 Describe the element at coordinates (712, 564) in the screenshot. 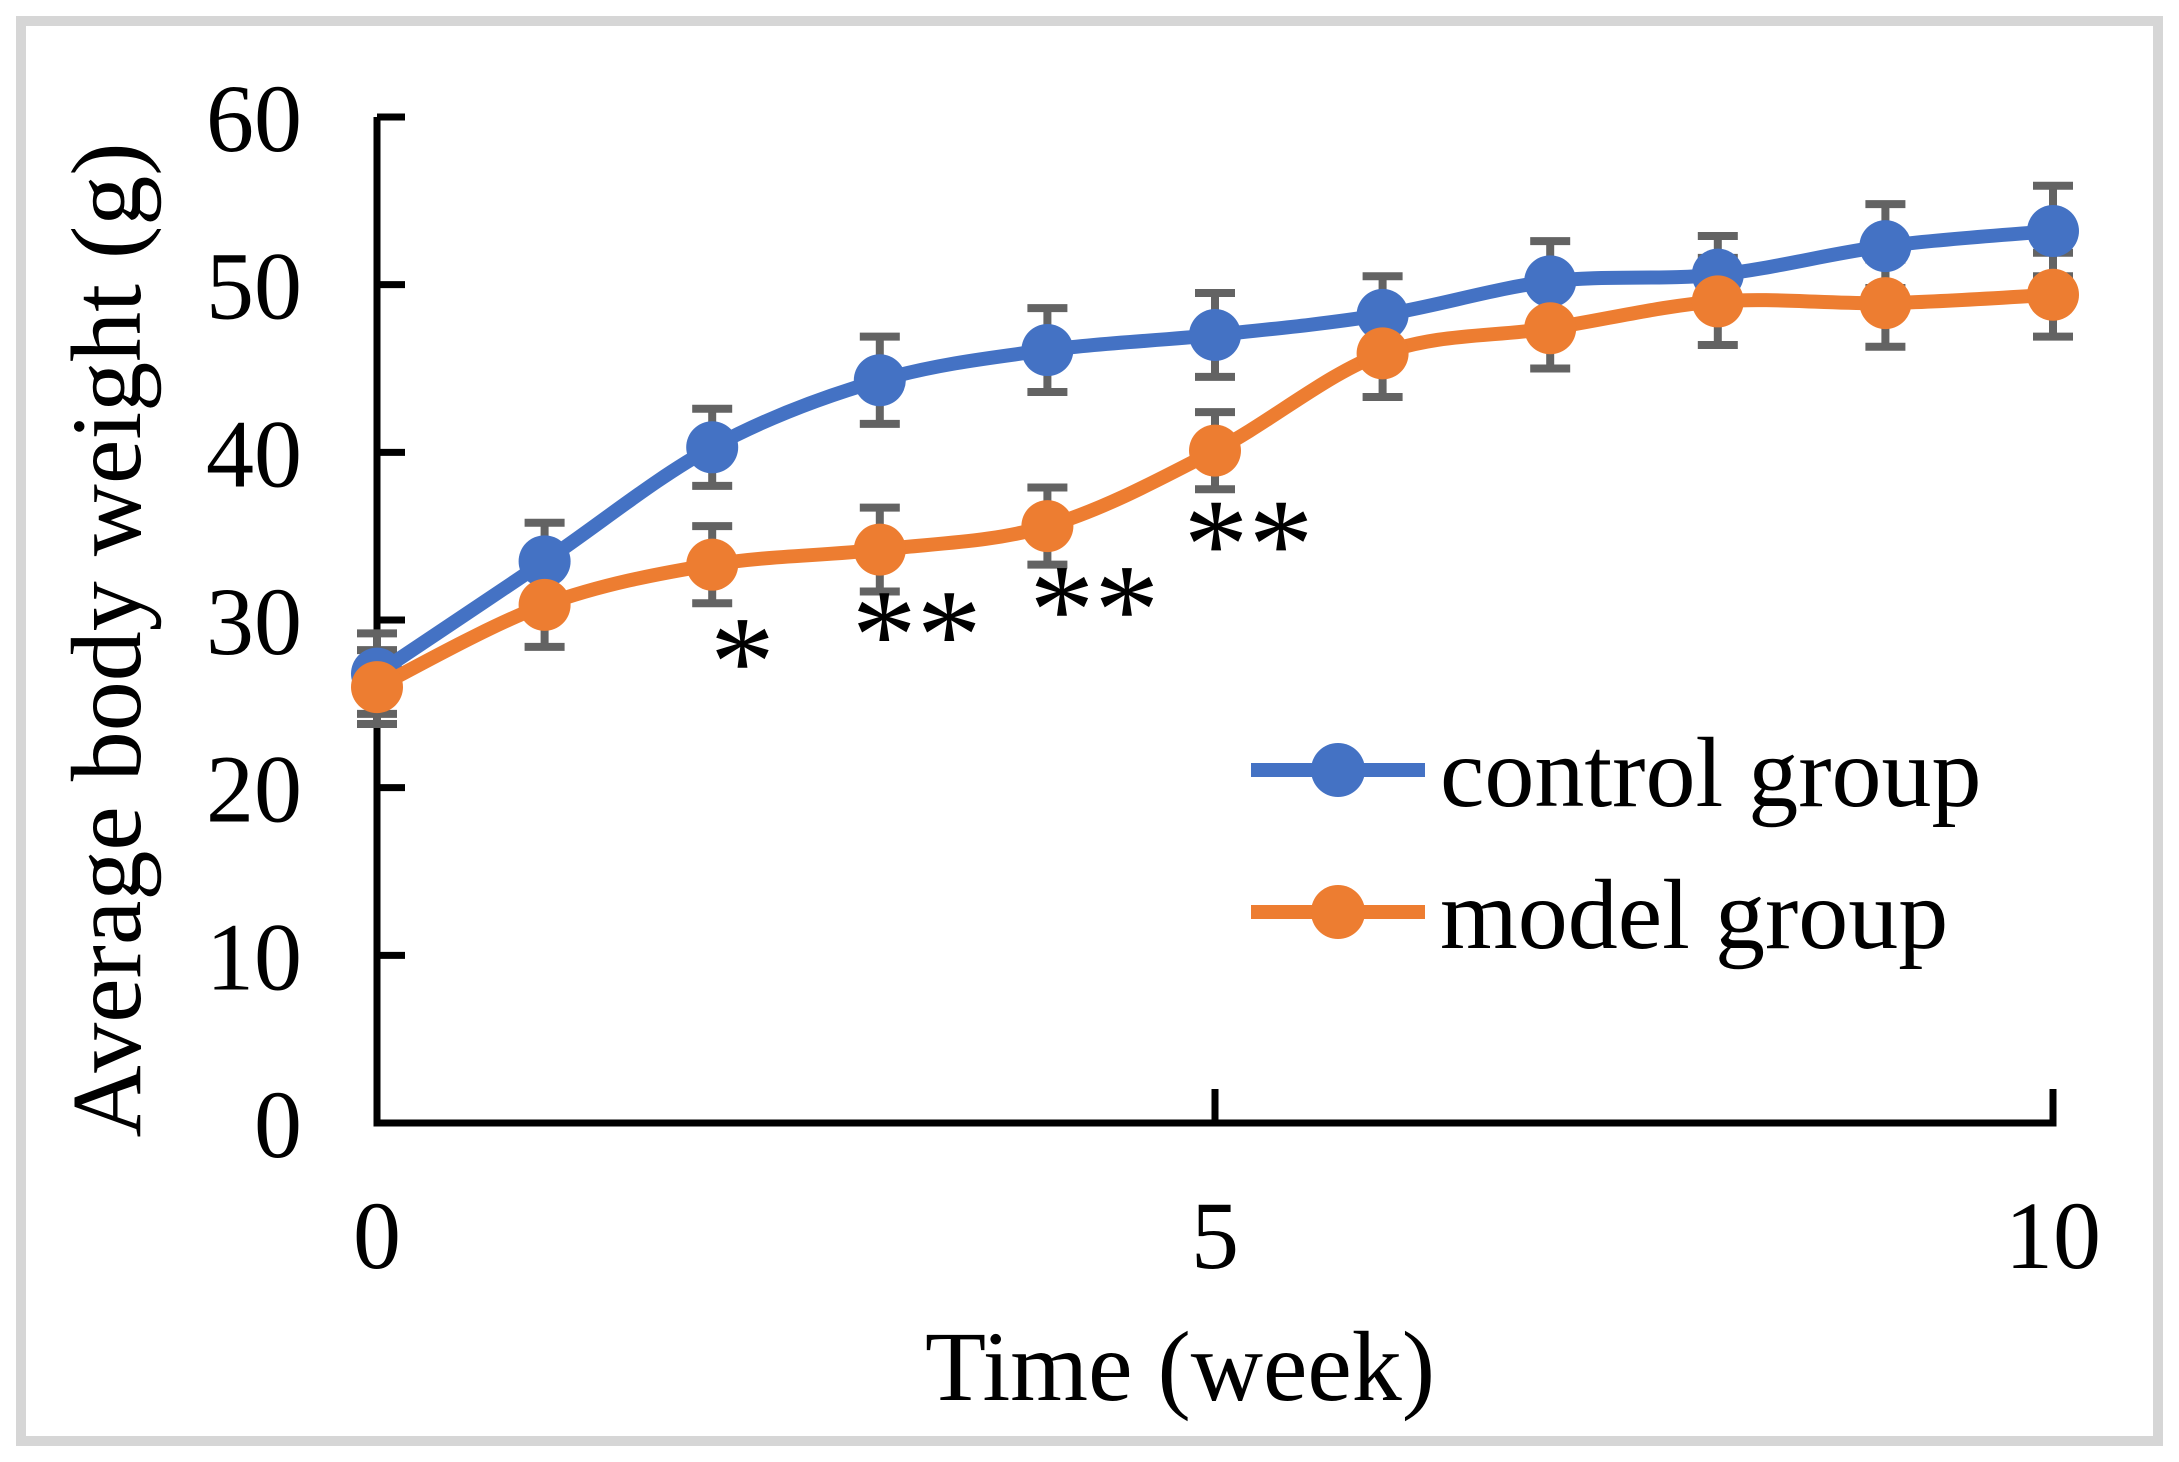

I see `series-model-group-marker-w2` at that location.